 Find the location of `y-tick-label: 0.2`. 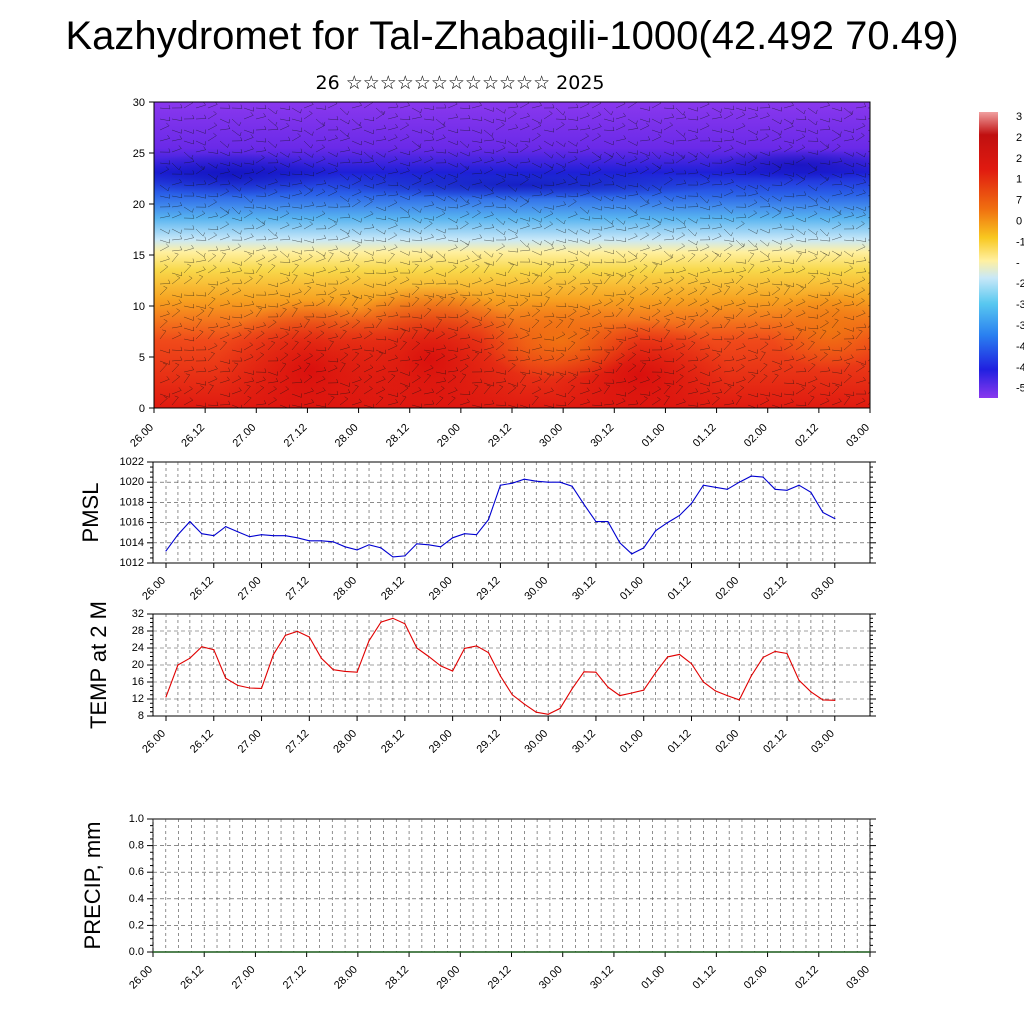

y-tick-label: 0.2 is located at coordinates (136, 925).